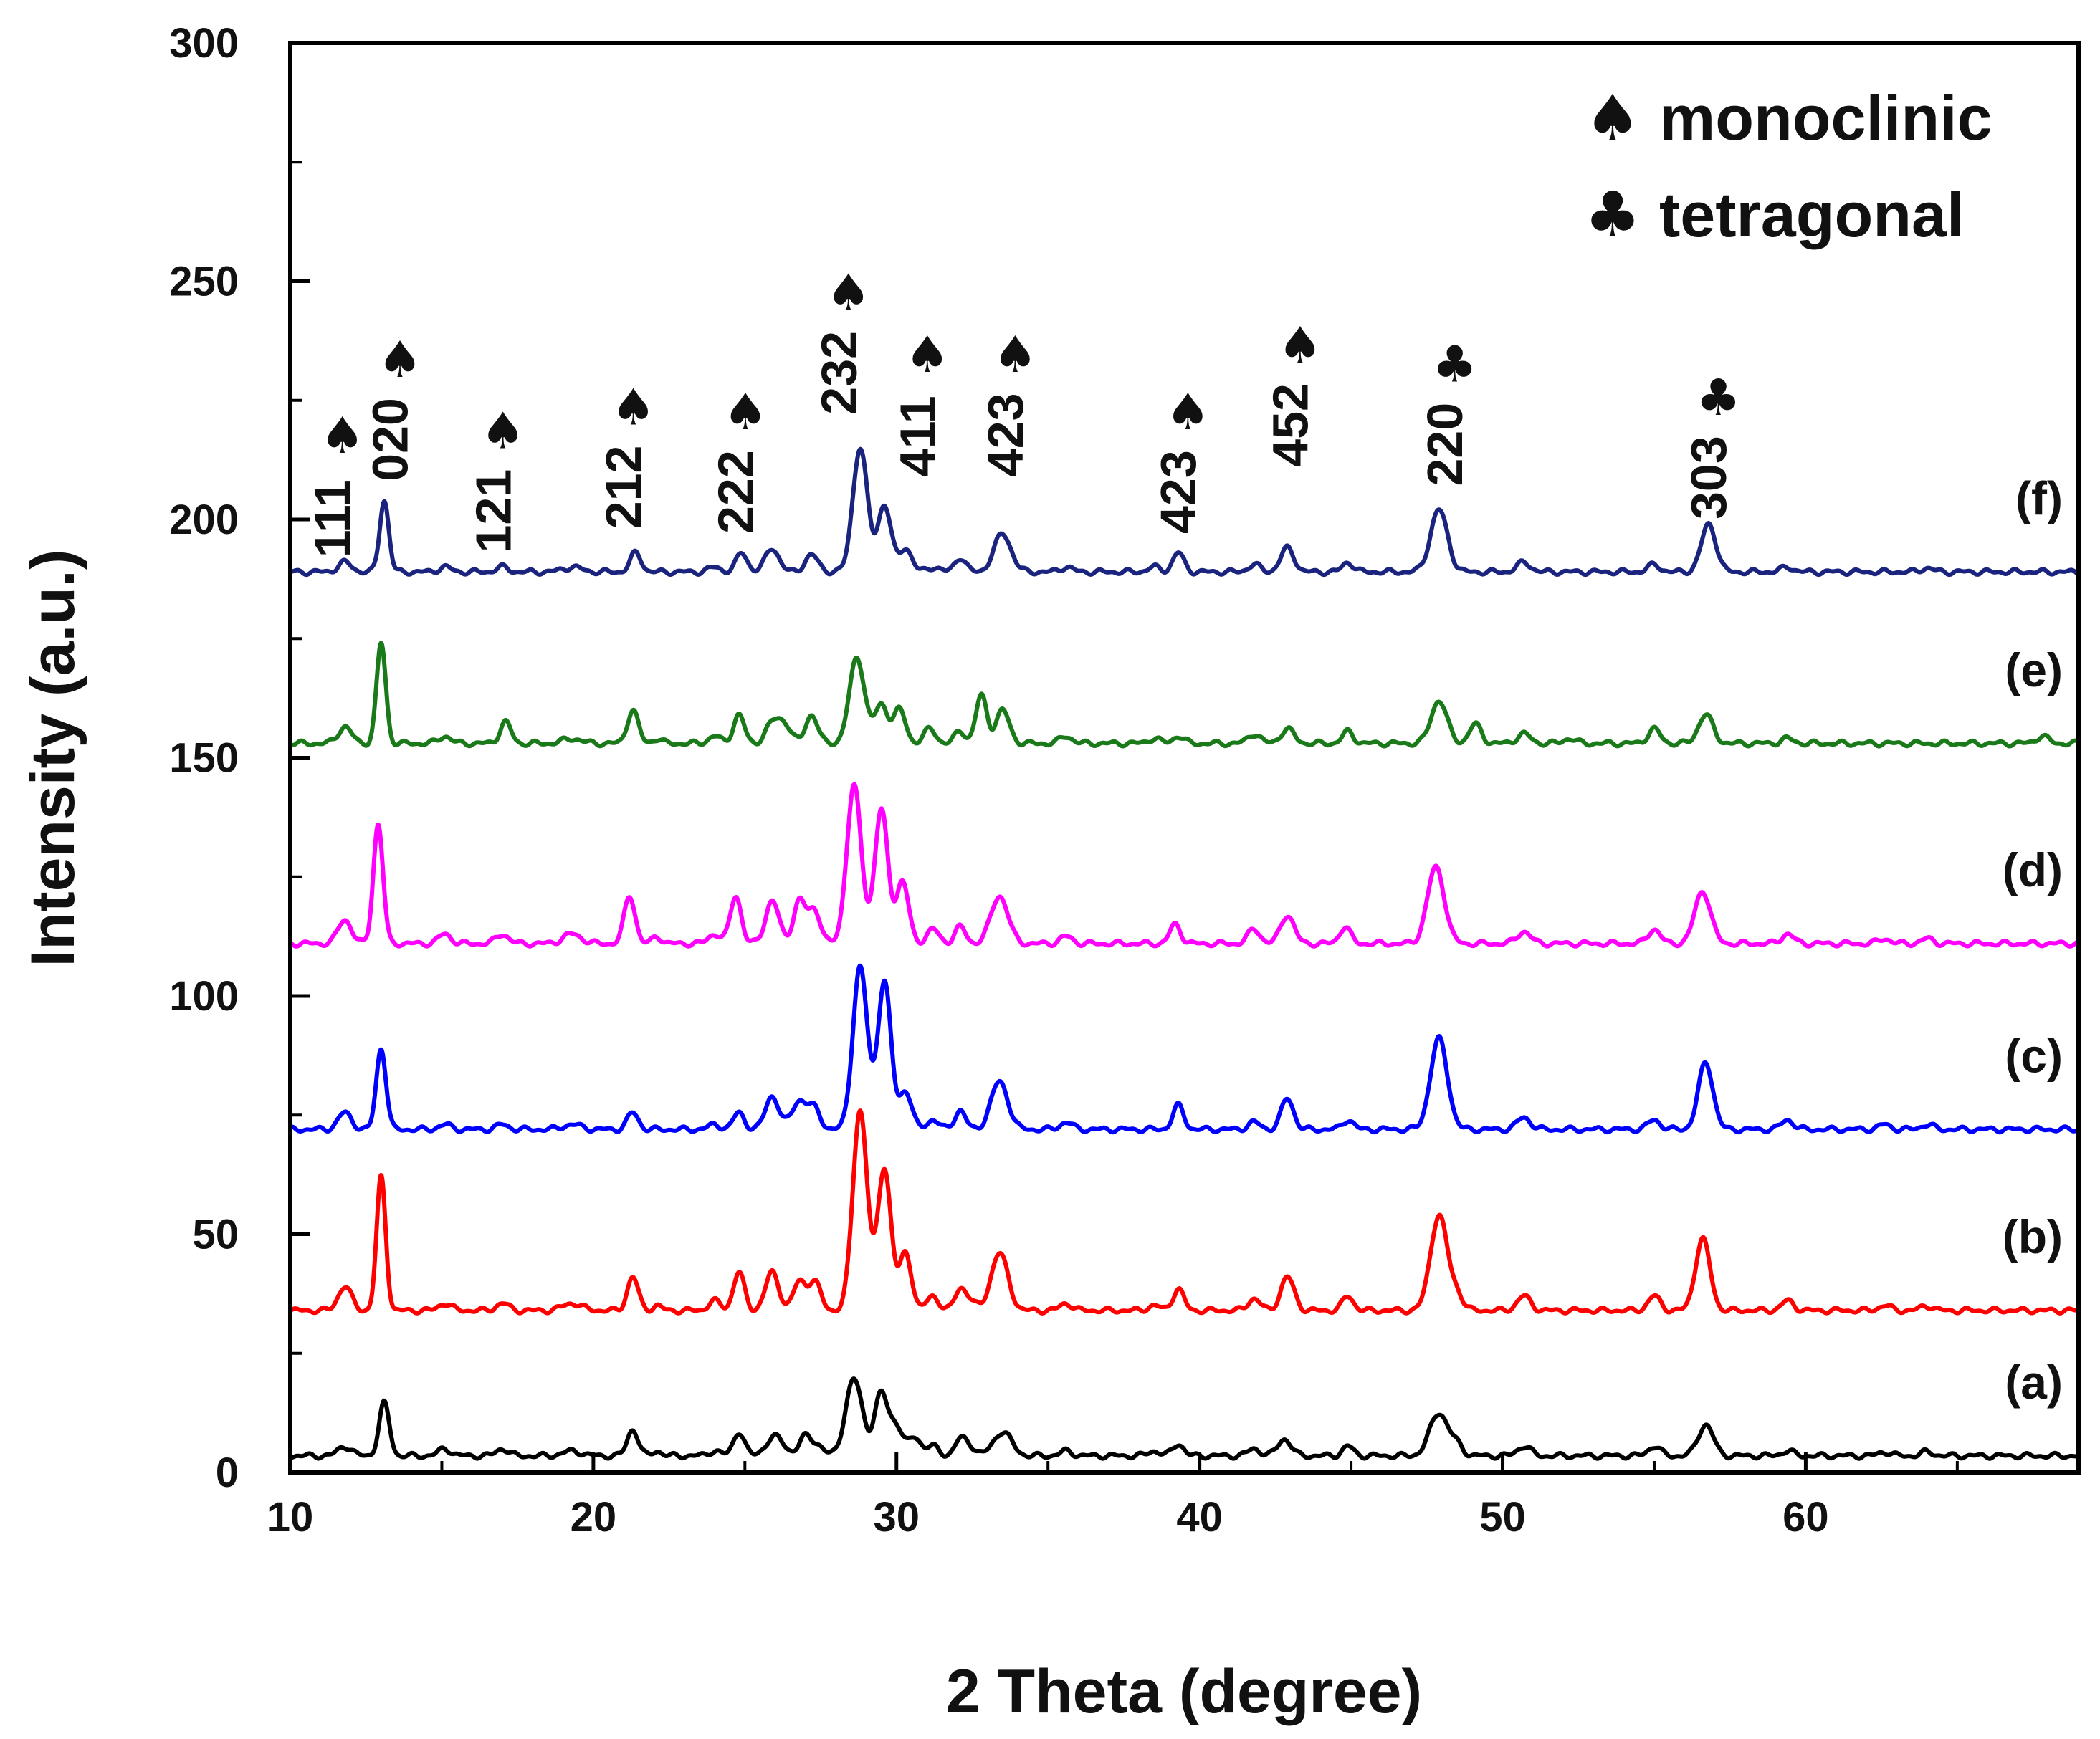 The width and height of the screenshot is (2100, 1739). What do you see at coordinates (1825, 117) in the screenshot?
I see `legend-monoclinic-label: monoclinic` at bounding box center [1825, 117].